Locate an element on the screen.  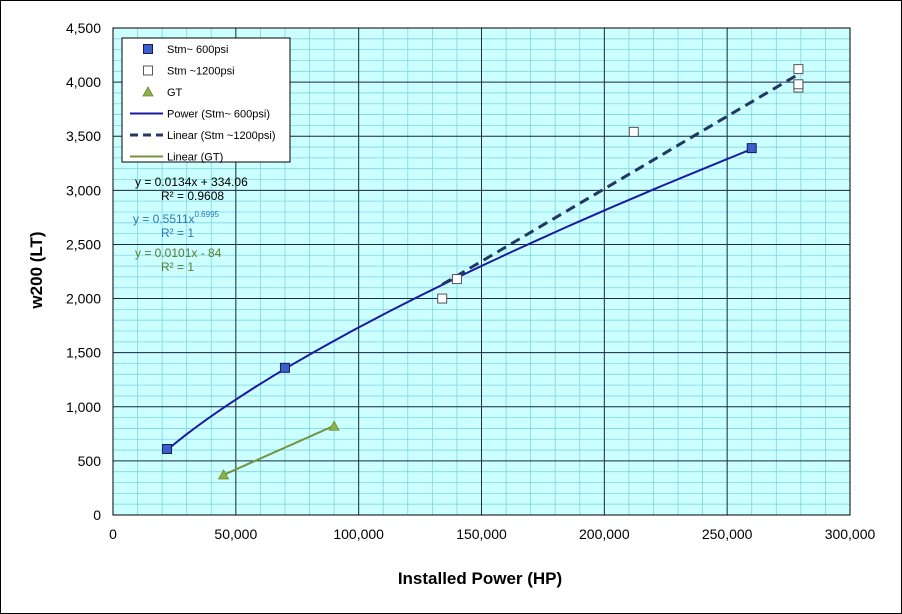
r2-gt: R² = 1 is located at coordinates (177, 267).